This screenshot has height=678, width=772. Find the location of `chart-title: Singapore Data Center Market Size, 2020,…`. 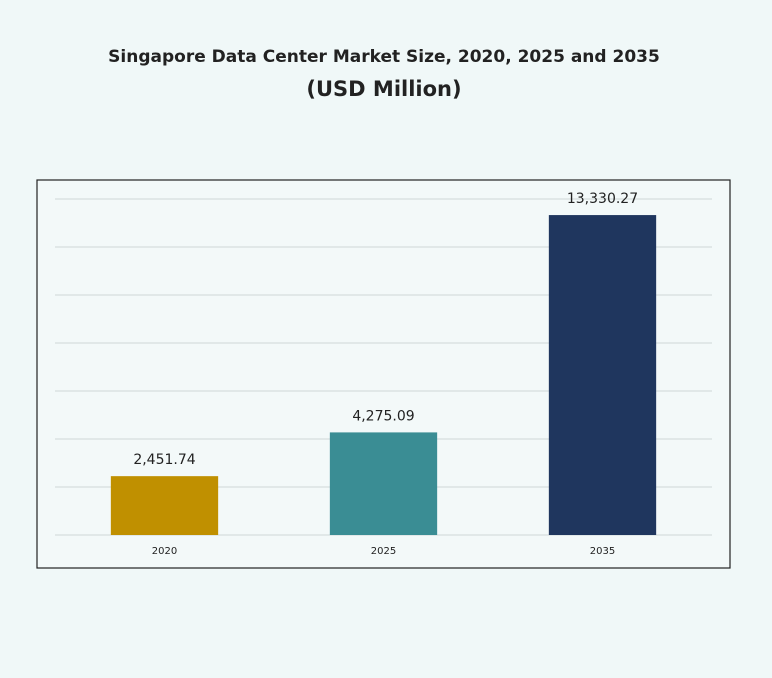

chart-title: Singapore Data Center Market Size, 2020,… is located at coordinates (384, 57).